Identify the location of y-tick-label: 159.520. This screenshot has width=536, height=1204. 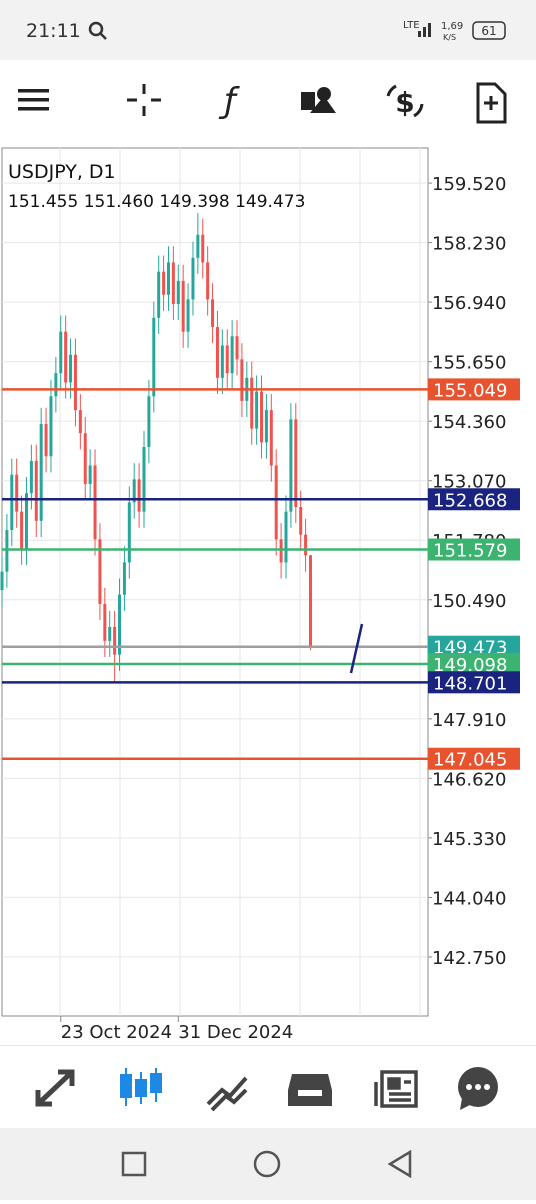
(469, 184).